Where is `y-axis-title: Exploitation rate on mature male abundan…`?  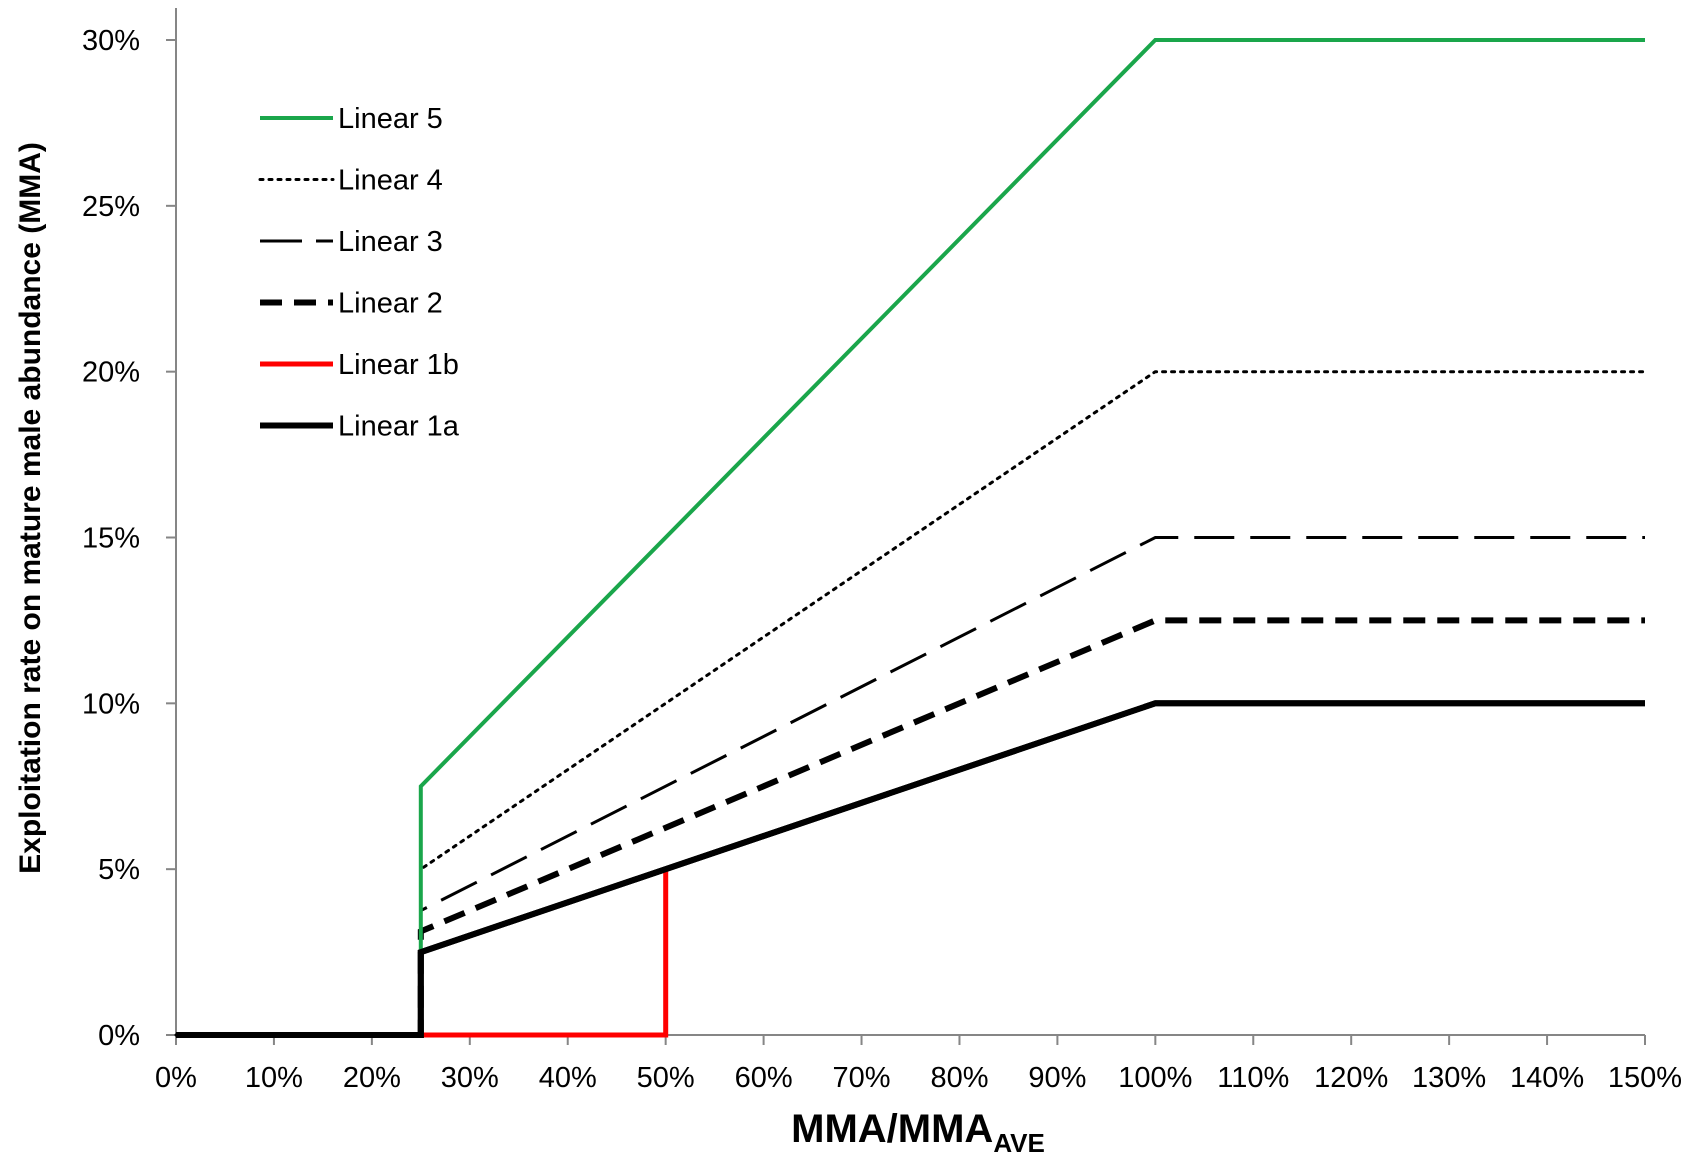
y-axis-title: Exploitation rate on mature male abundan… is located at coordinates (30, 508).